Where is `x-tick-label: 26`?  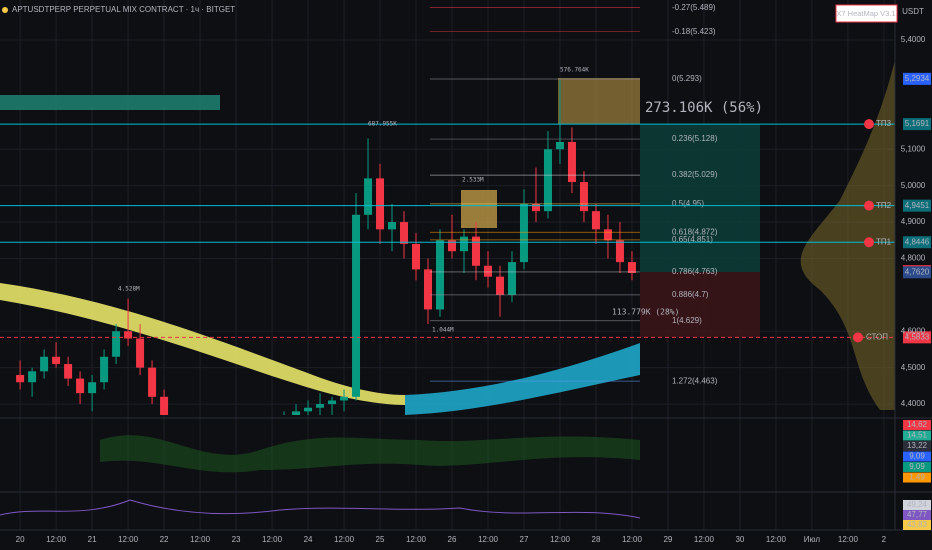 x-tick-label: 26 is located at coordinates (452, 539).